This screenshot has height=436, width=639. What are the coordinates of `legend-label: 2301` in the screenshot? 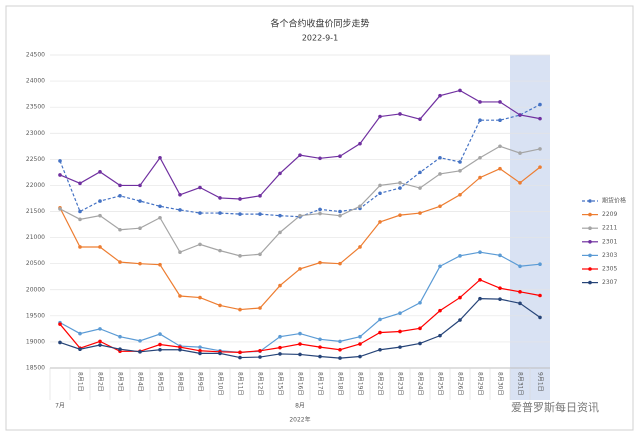 It's located at (609, 241).